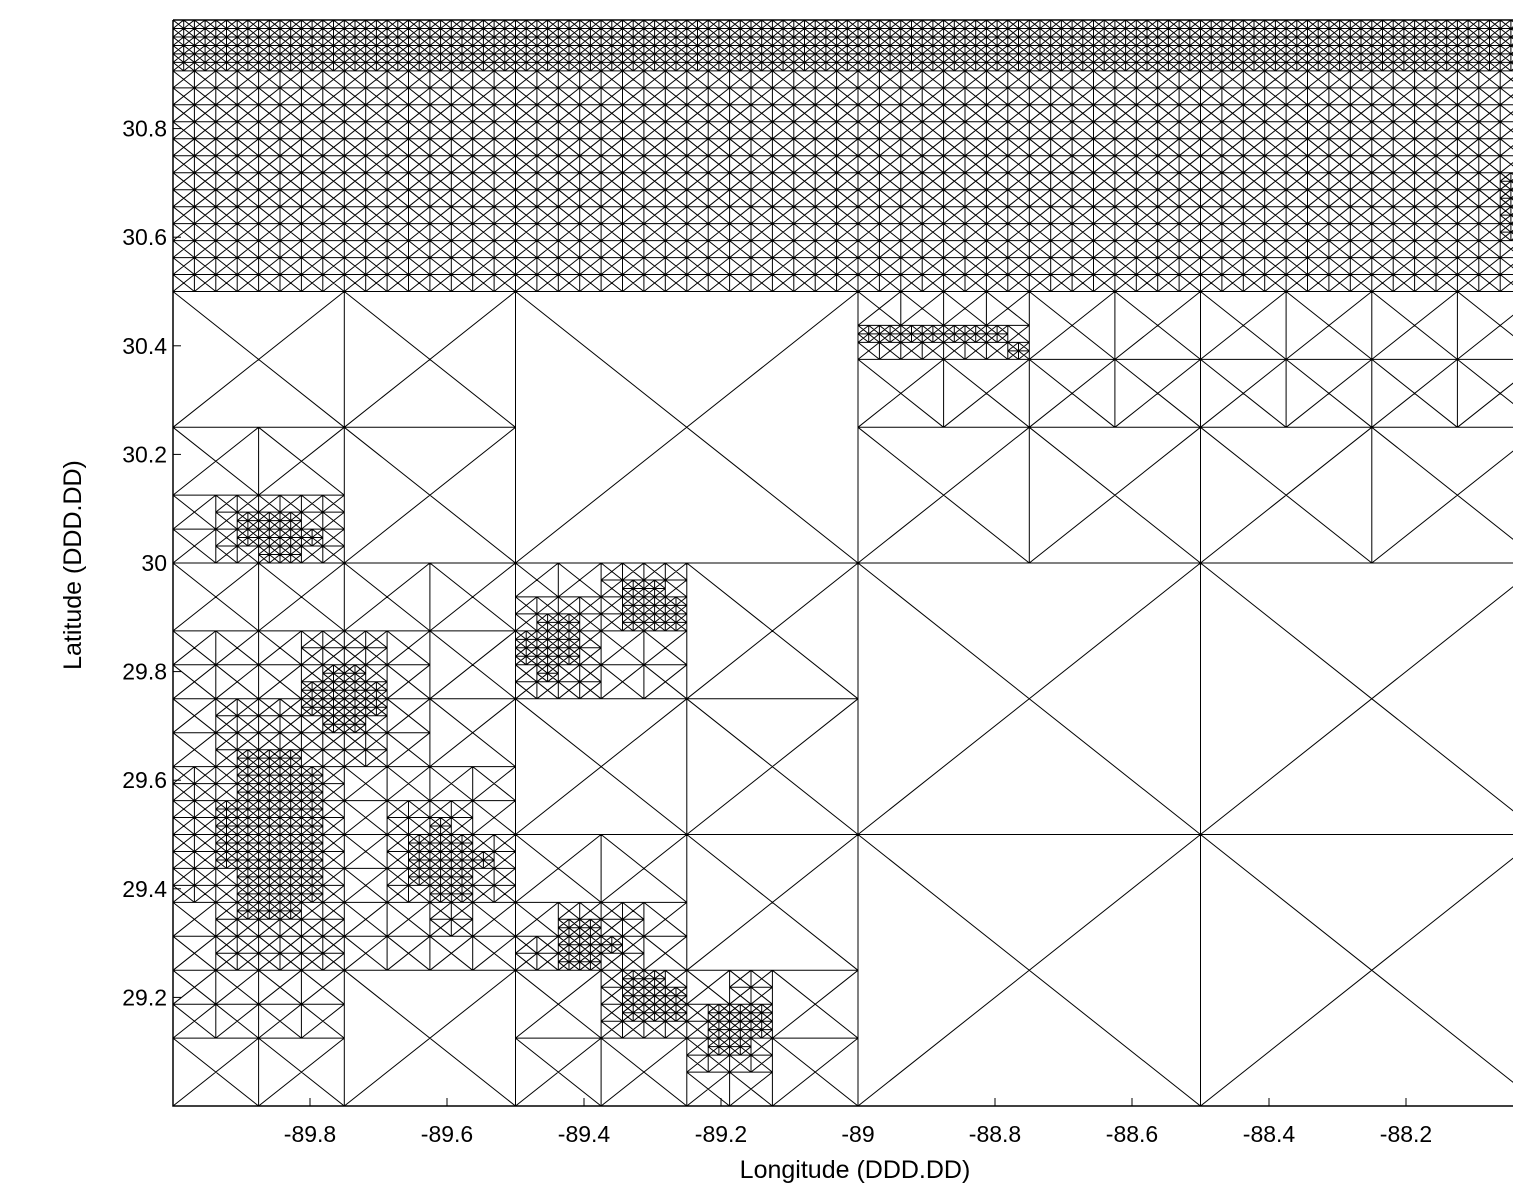 This screenshot has height=1187, width=1513. What do you see at coordinates (144, 237) in the screenshot?
I see `y-tick-label: 30.6` at bounding box center [144, 237].